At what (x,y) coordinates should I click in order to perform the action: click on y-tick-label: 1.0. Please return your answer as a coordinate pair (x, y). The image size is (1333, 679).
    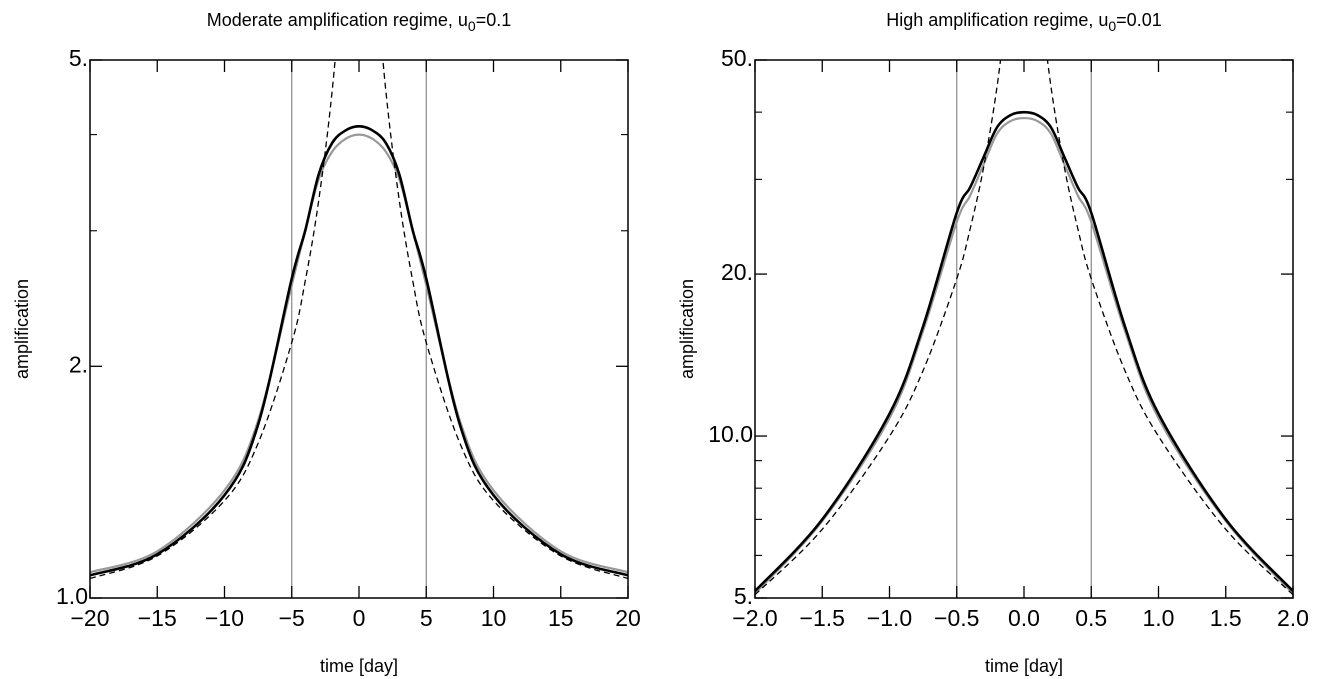
    Looking at the image, I should click on (72, 596).